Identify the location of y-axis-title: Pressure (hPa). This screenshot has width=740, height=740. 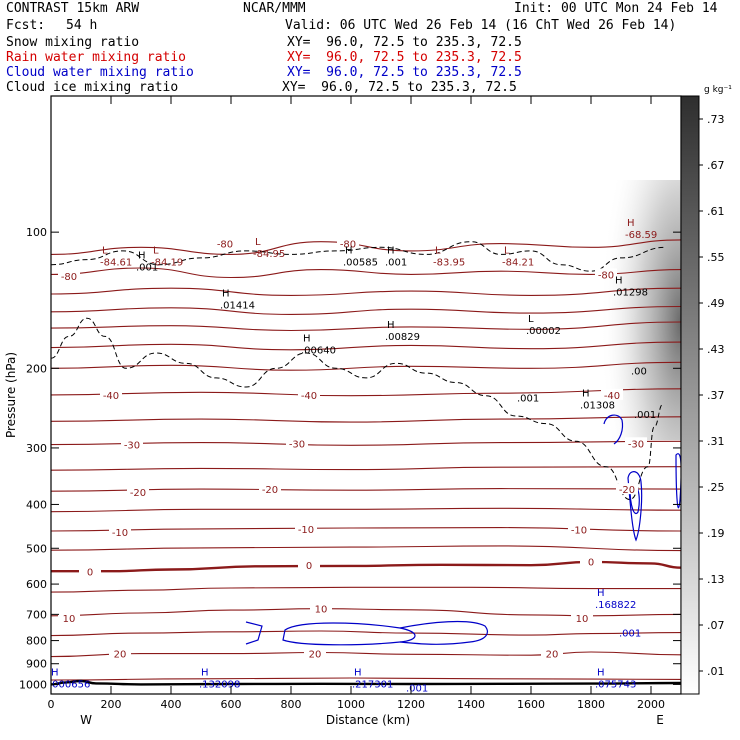
(11, 395).